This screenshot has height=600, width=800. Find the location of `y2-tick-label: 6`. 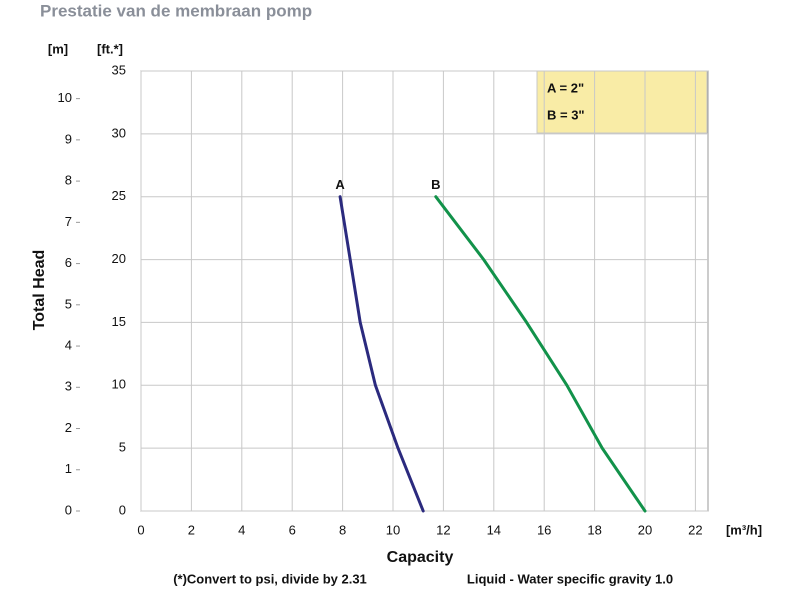

y2-tick-label: 6 is located at coordinates (68, 262).